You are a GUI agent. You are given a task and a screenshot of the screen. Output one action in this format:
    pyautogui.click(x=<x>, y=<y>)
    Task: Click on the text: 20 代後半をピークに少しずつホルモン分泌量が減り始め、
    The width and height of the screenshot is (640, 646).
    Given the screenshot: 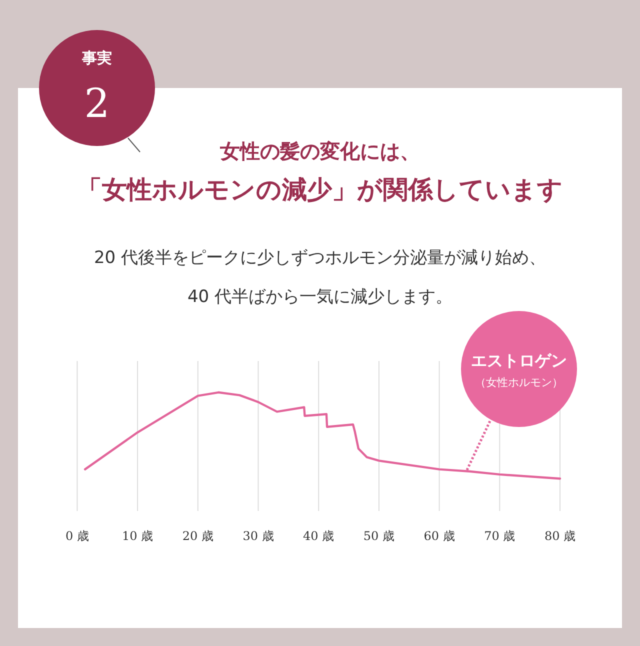 What is the action you would take?
    pyautogui.click(x=320, y=258)
    